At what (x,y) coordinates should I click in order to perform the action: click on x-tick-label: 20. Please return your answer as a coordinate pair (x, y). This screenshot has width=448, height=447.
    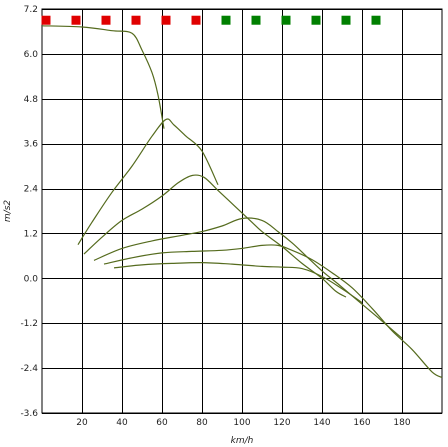
    Looking at the image, I should click on (82, 423).